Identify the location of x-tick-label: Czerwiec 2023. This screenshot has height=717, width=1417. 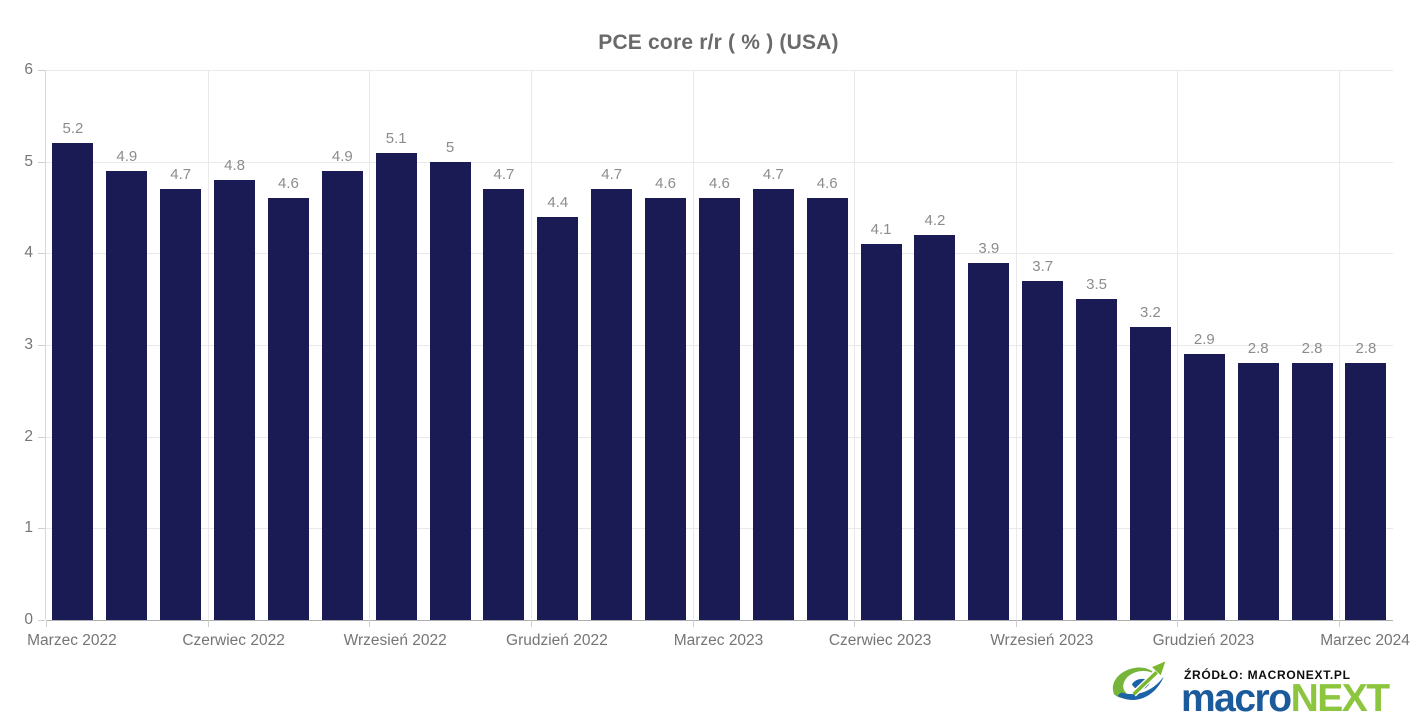
(880, 640).